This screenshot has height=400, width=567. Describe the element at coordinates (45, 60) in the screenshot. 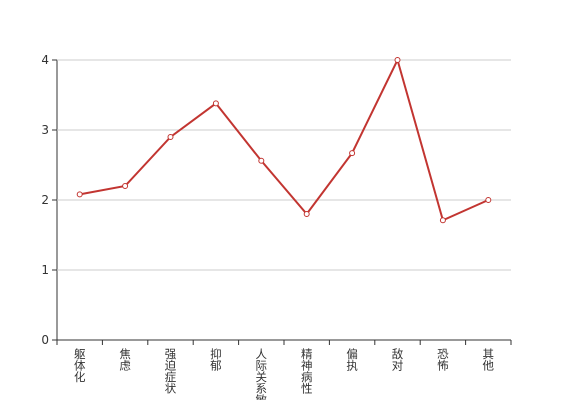

I see `y-tick-label: 4` at that location.